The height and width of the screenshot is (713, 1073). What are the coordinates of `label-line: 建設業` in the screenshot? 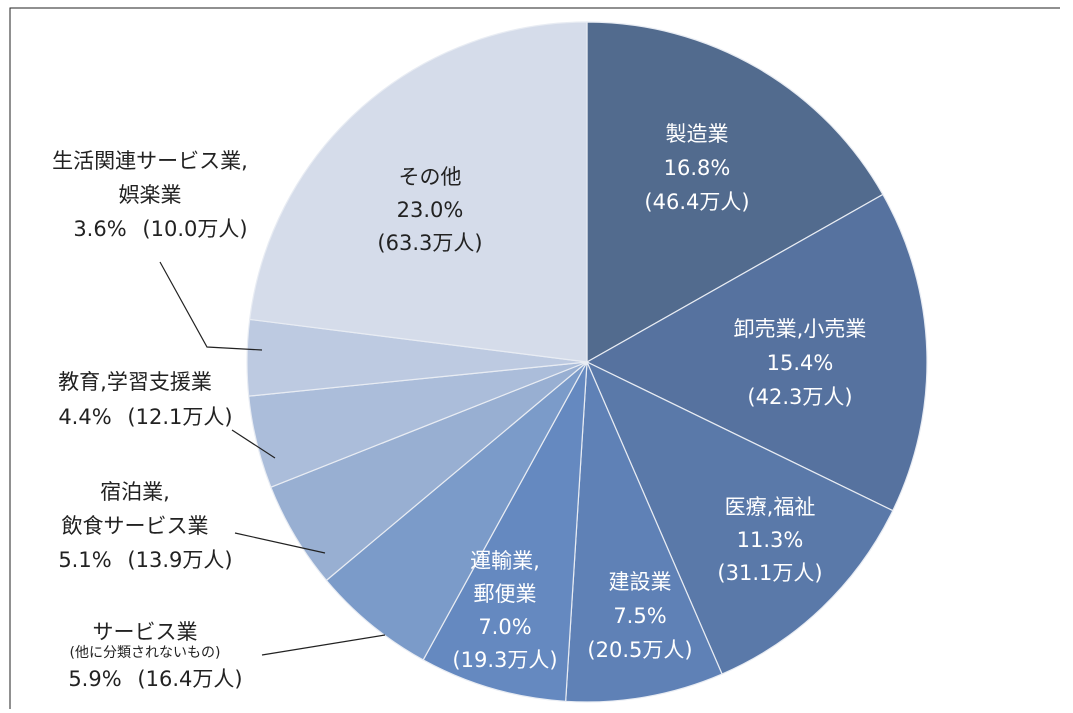 It's located at (640, 582).